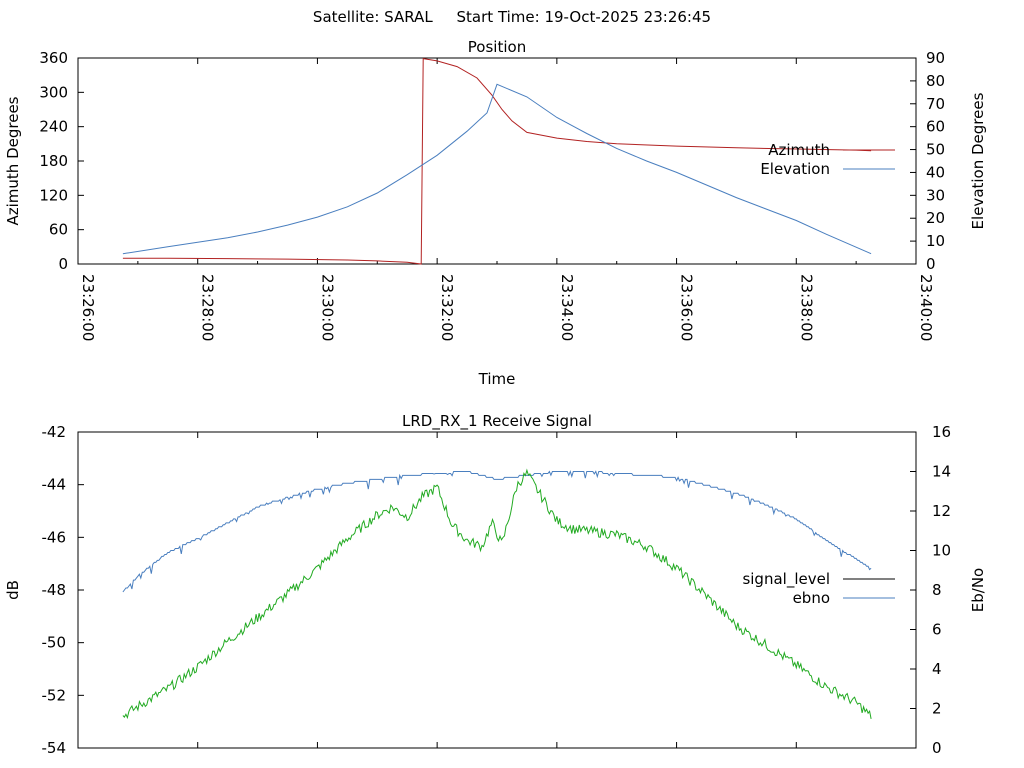 Image resolution: width=1024 pixels, height=768 pixels. What do you see at coordinates (935, 58) in the screenshot?
I see `y2-tick-label: 90` at bounding box center [935, 58].